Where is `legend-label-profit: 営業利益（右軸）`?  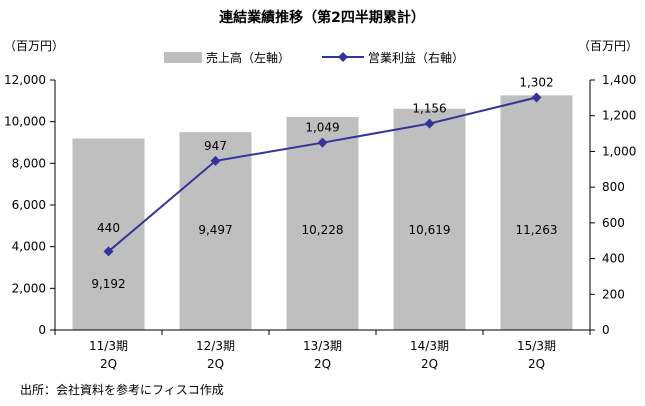
legend-label-profit: 営業利益（右軸） is located at coordinates (416, 57).